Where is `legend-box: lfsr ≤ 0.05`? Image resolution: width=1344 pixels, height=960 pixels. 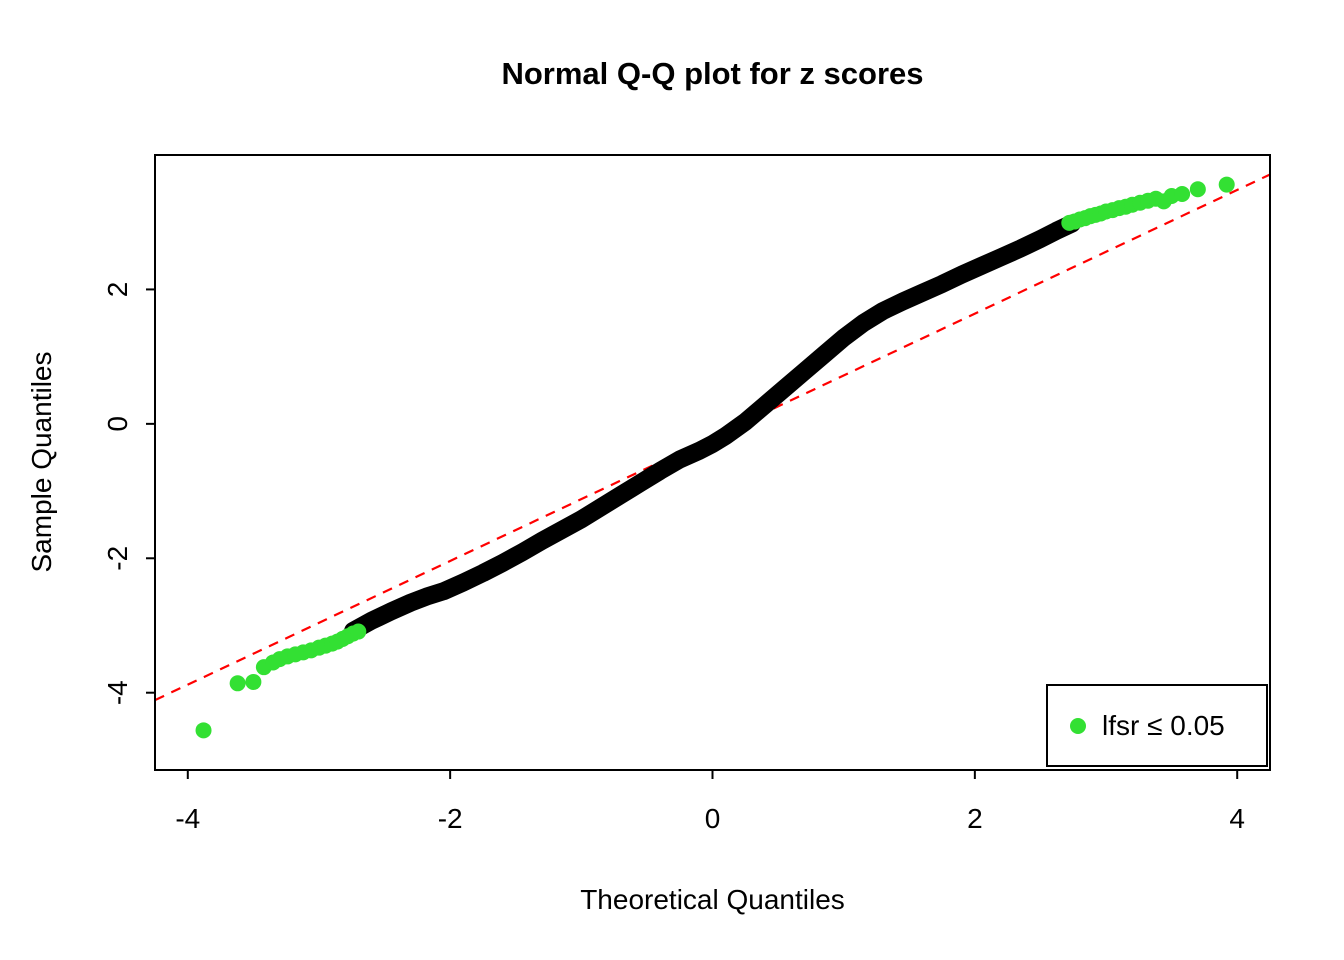
legend-box: lfsr ≤ 0.05 is located at coordinates (1157, 725).